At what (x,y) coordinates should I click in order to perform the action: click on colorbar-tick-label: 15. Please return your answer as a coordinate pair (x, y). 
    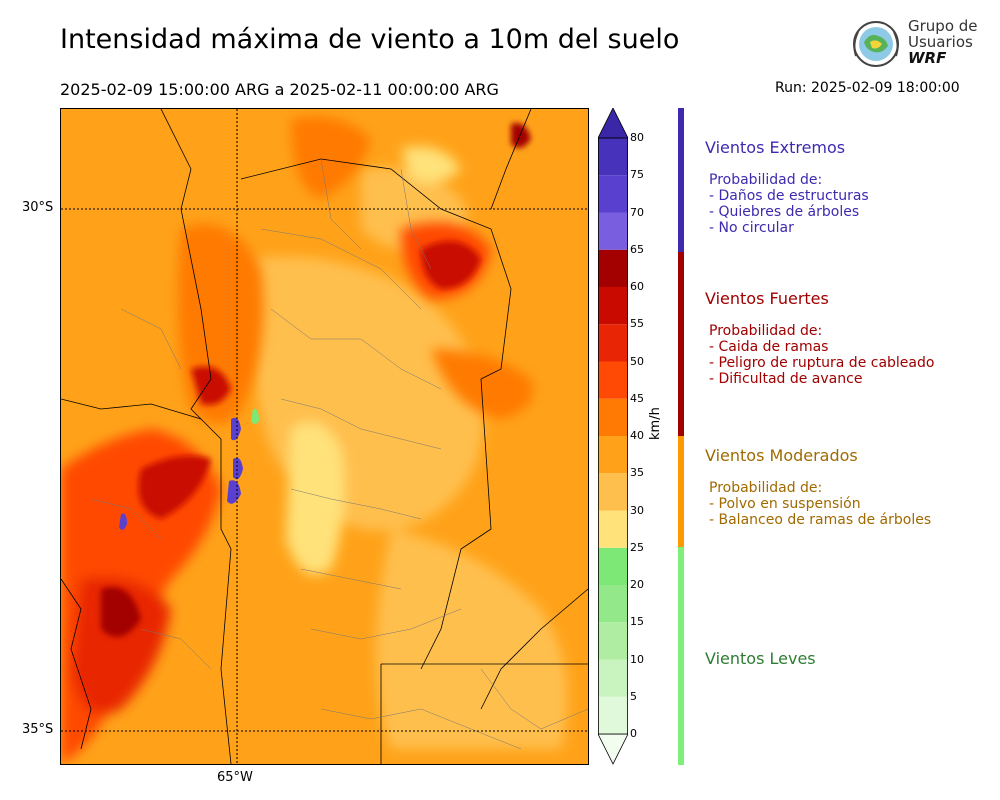
    Looking at the image, I should click on (637, 622).